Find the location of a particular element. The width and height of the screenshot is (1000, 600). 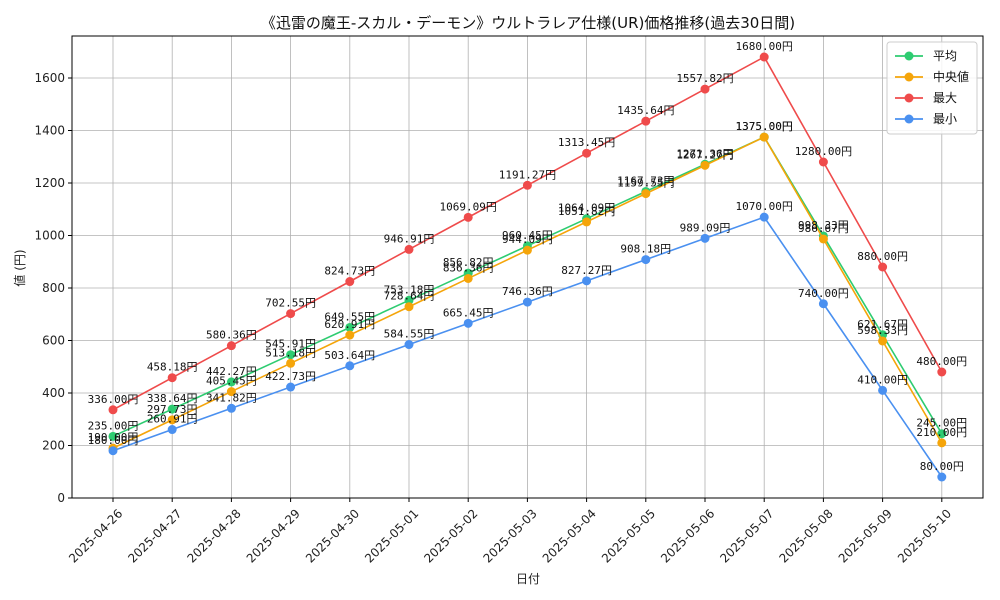

data-label: 503.64円 is located at coordinates (349, 355).